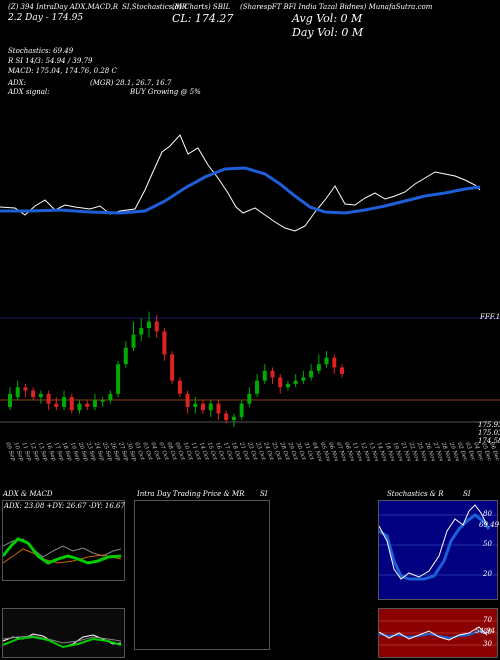  What do you see at coordinates (435, 547) in the screenshot?
I see `stoch-d-line` at bounding box center [435, 547].